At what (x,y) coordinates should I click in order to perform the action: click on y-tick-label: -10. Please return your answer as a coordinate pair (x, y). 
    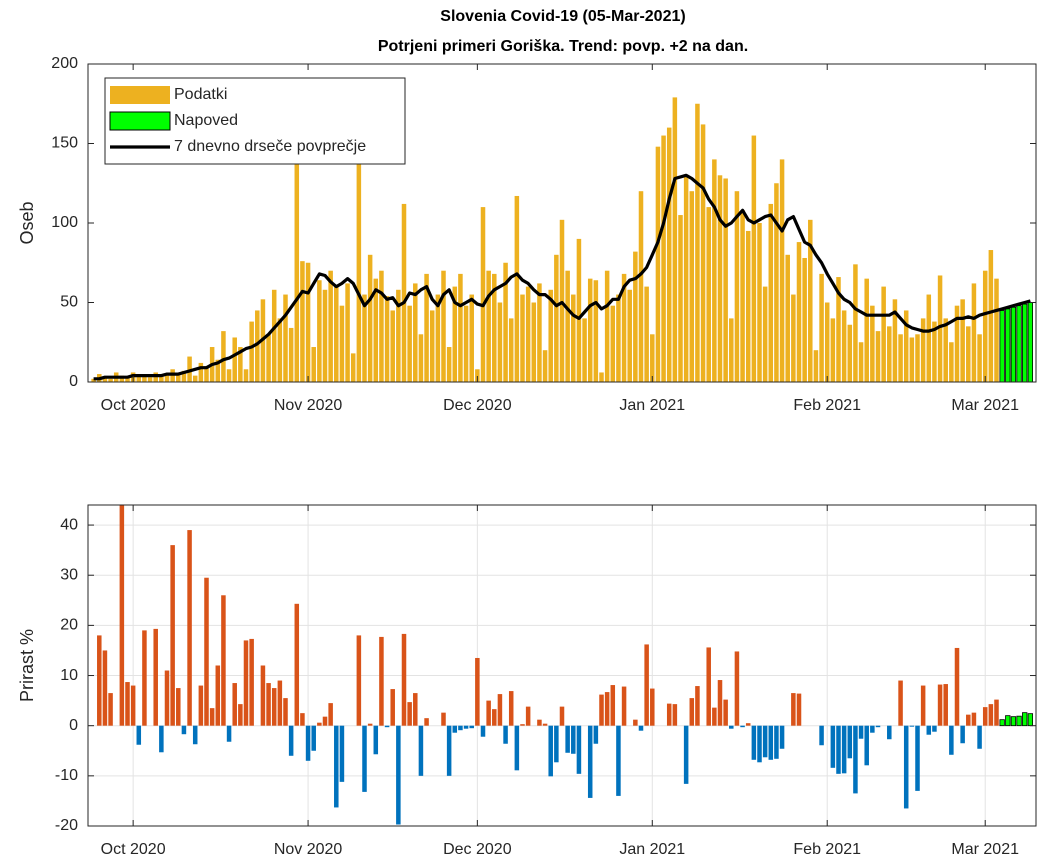
    Looking at the image, I should click on (66, 775).